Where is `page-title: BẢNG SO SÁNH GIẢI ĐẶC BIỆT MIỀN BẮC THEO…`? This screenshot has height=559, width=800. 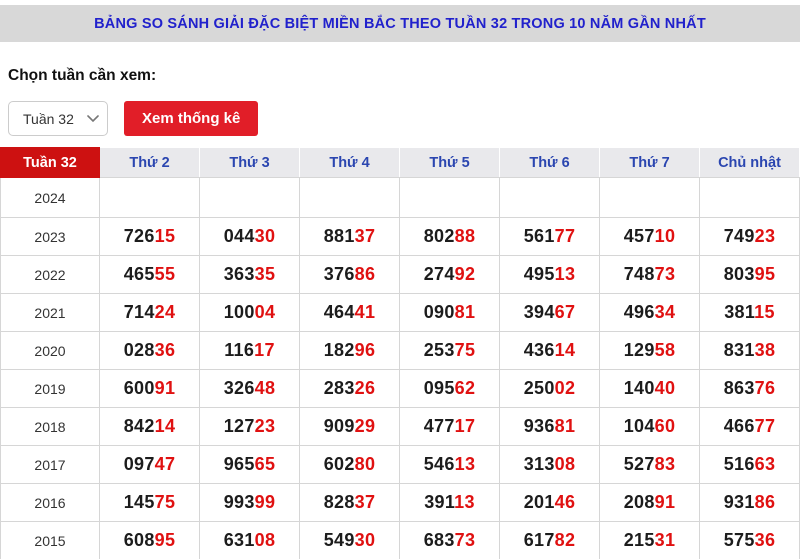
page-title: BẢNG SO SÁNH GIẢI ĐẶC BIỆT MIỀN BẮC THEO… is located at coordinates (400, 23).